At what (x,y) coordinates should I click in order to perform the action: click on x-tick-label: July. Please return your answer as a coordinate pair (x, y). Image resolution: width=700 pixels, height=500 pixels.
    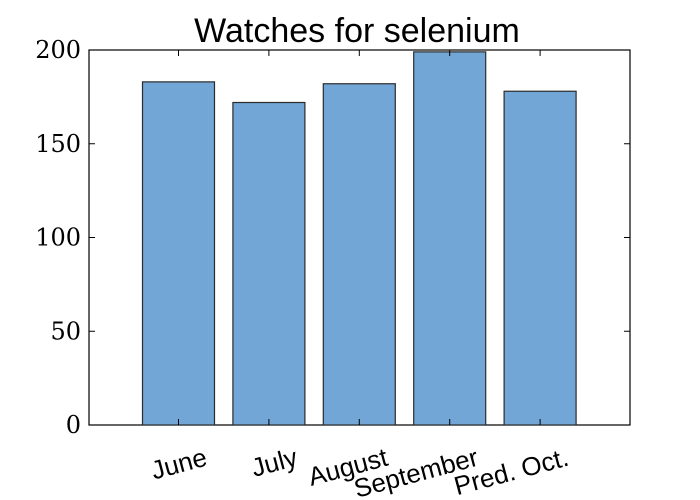
    Looking at the image, I should click on (274, 462).